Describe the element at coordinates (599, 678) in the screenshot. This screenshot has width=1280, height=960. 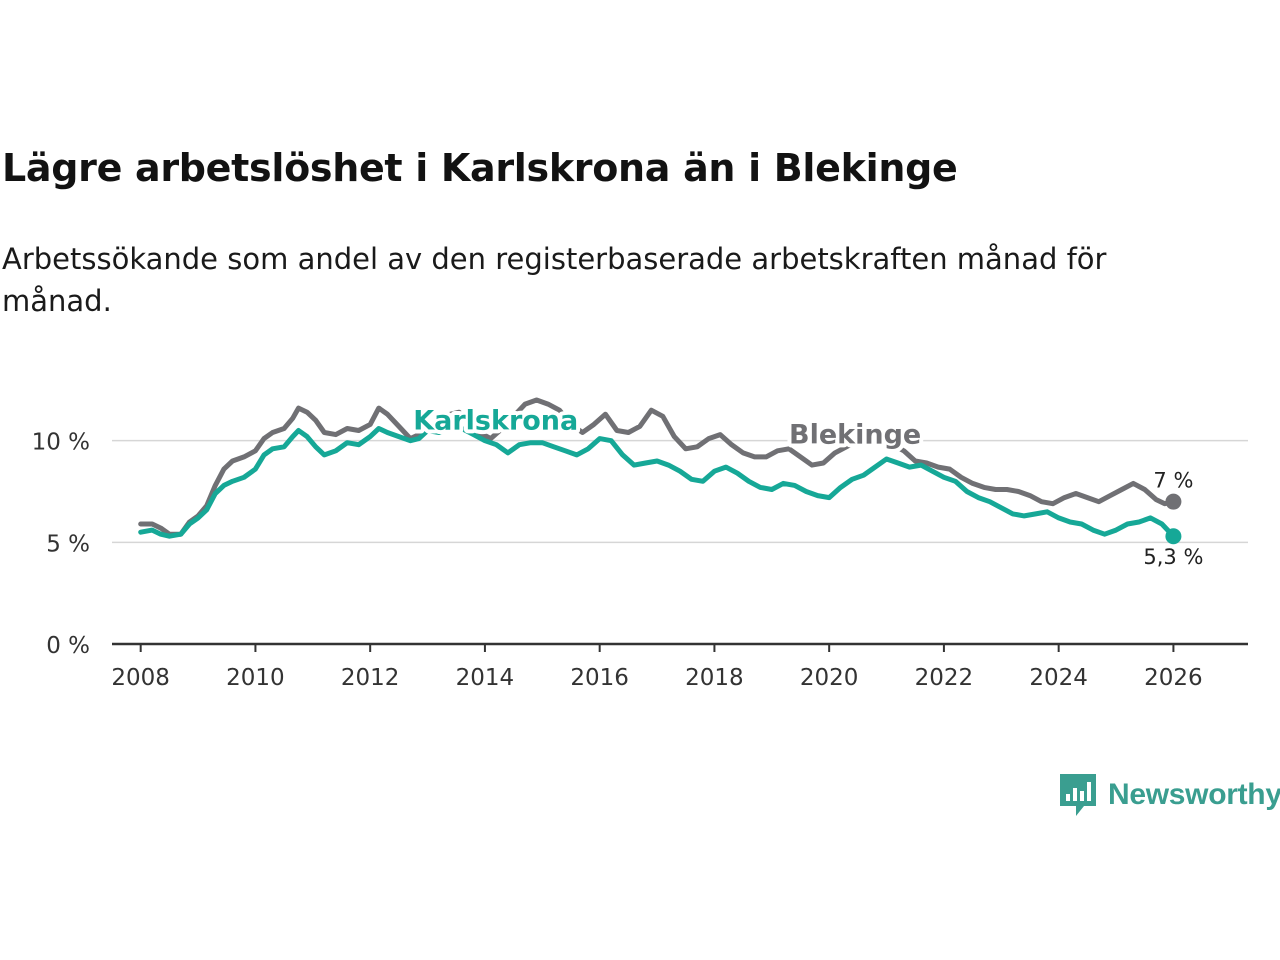
I see `x-tick-label: 2016` at that location.